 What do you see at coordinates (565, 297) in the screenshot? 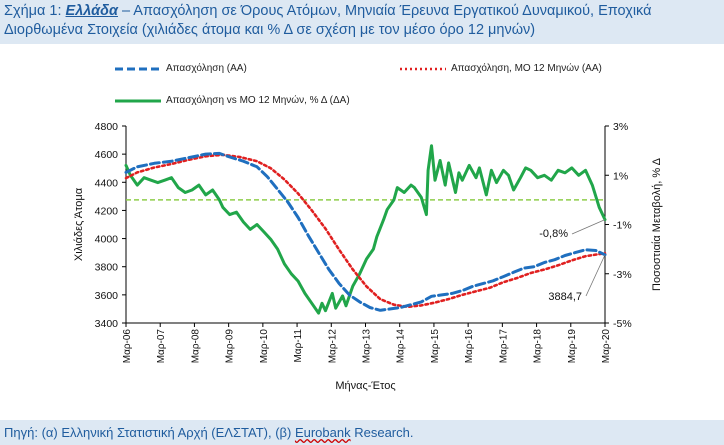
I see `annotation-employment: 3884,7` at bounding box center [565, 297].